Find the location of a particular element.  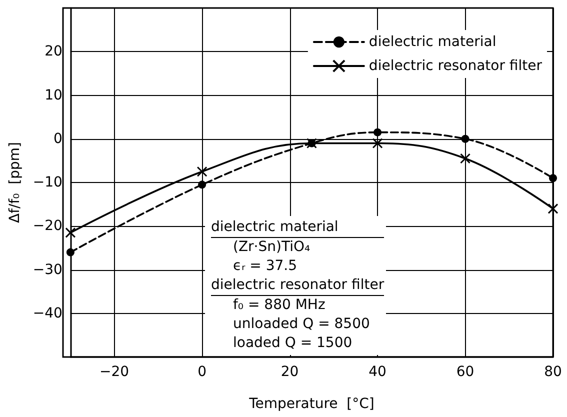

y-tick-label: 10 is located at coordinates (53, 95).